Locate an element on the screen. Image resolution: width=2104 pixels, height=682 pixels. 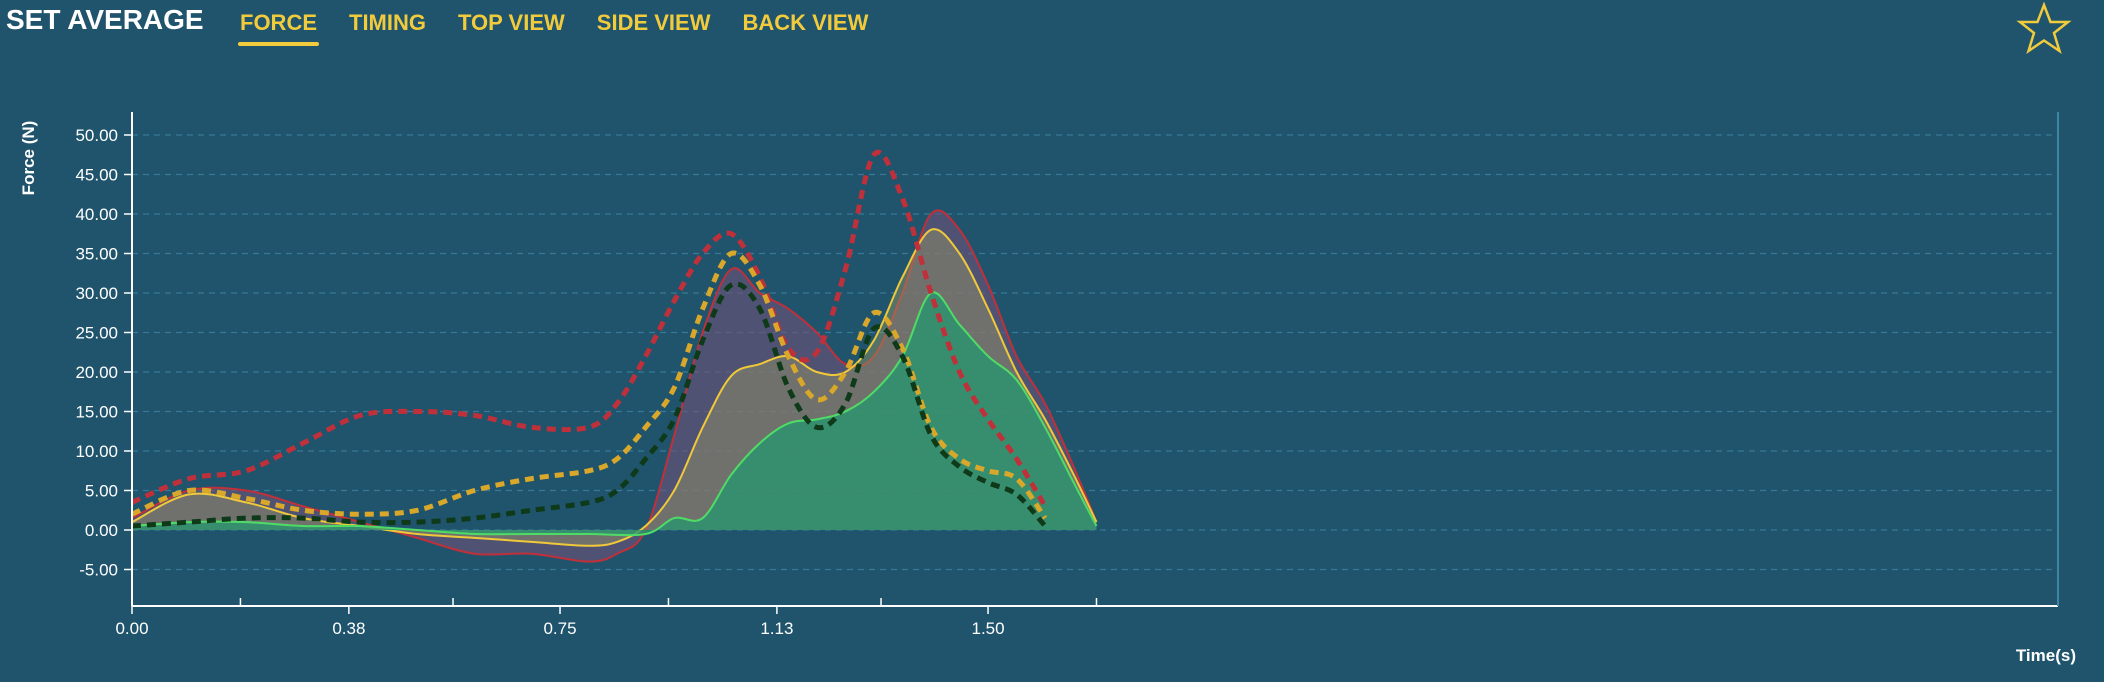
x-tick-label: 0.75 is located at coordinates (559, 628).